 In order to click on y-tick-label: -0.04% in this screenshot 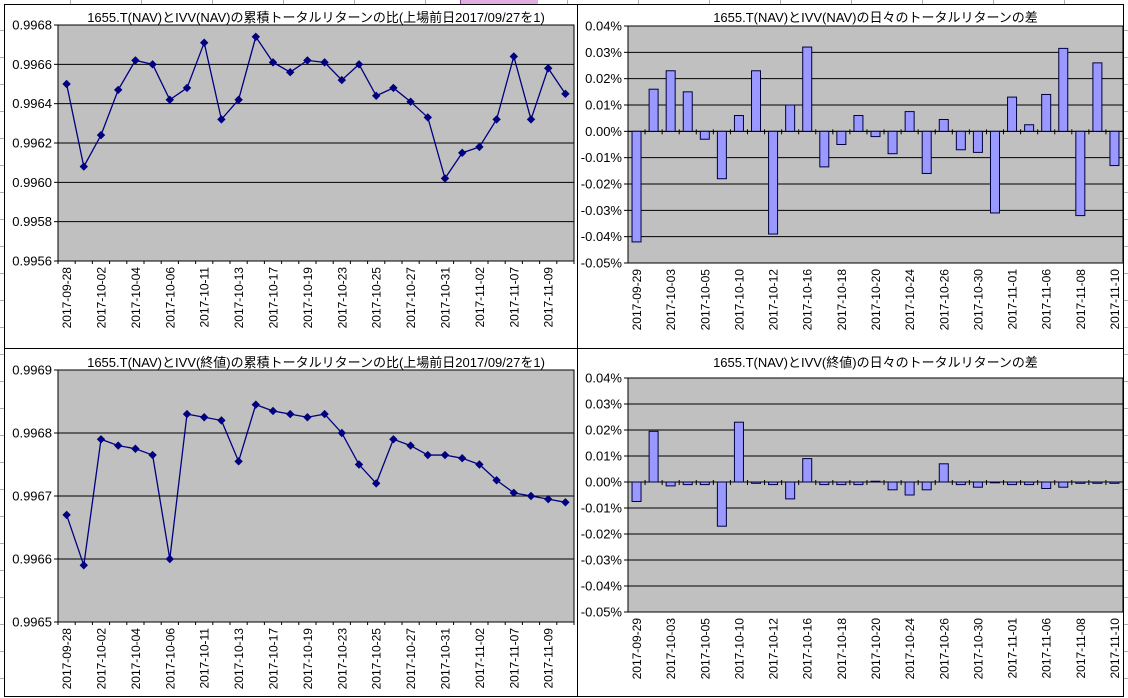, I will do `click(602, 236)`.